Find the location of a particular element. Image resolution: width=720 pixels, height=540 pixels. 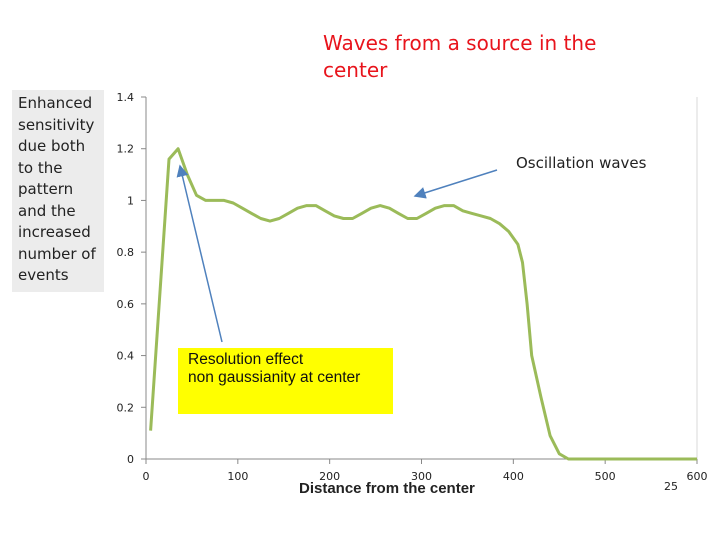

y-tick-label: 0.4 is located at coordinates (126, 356).